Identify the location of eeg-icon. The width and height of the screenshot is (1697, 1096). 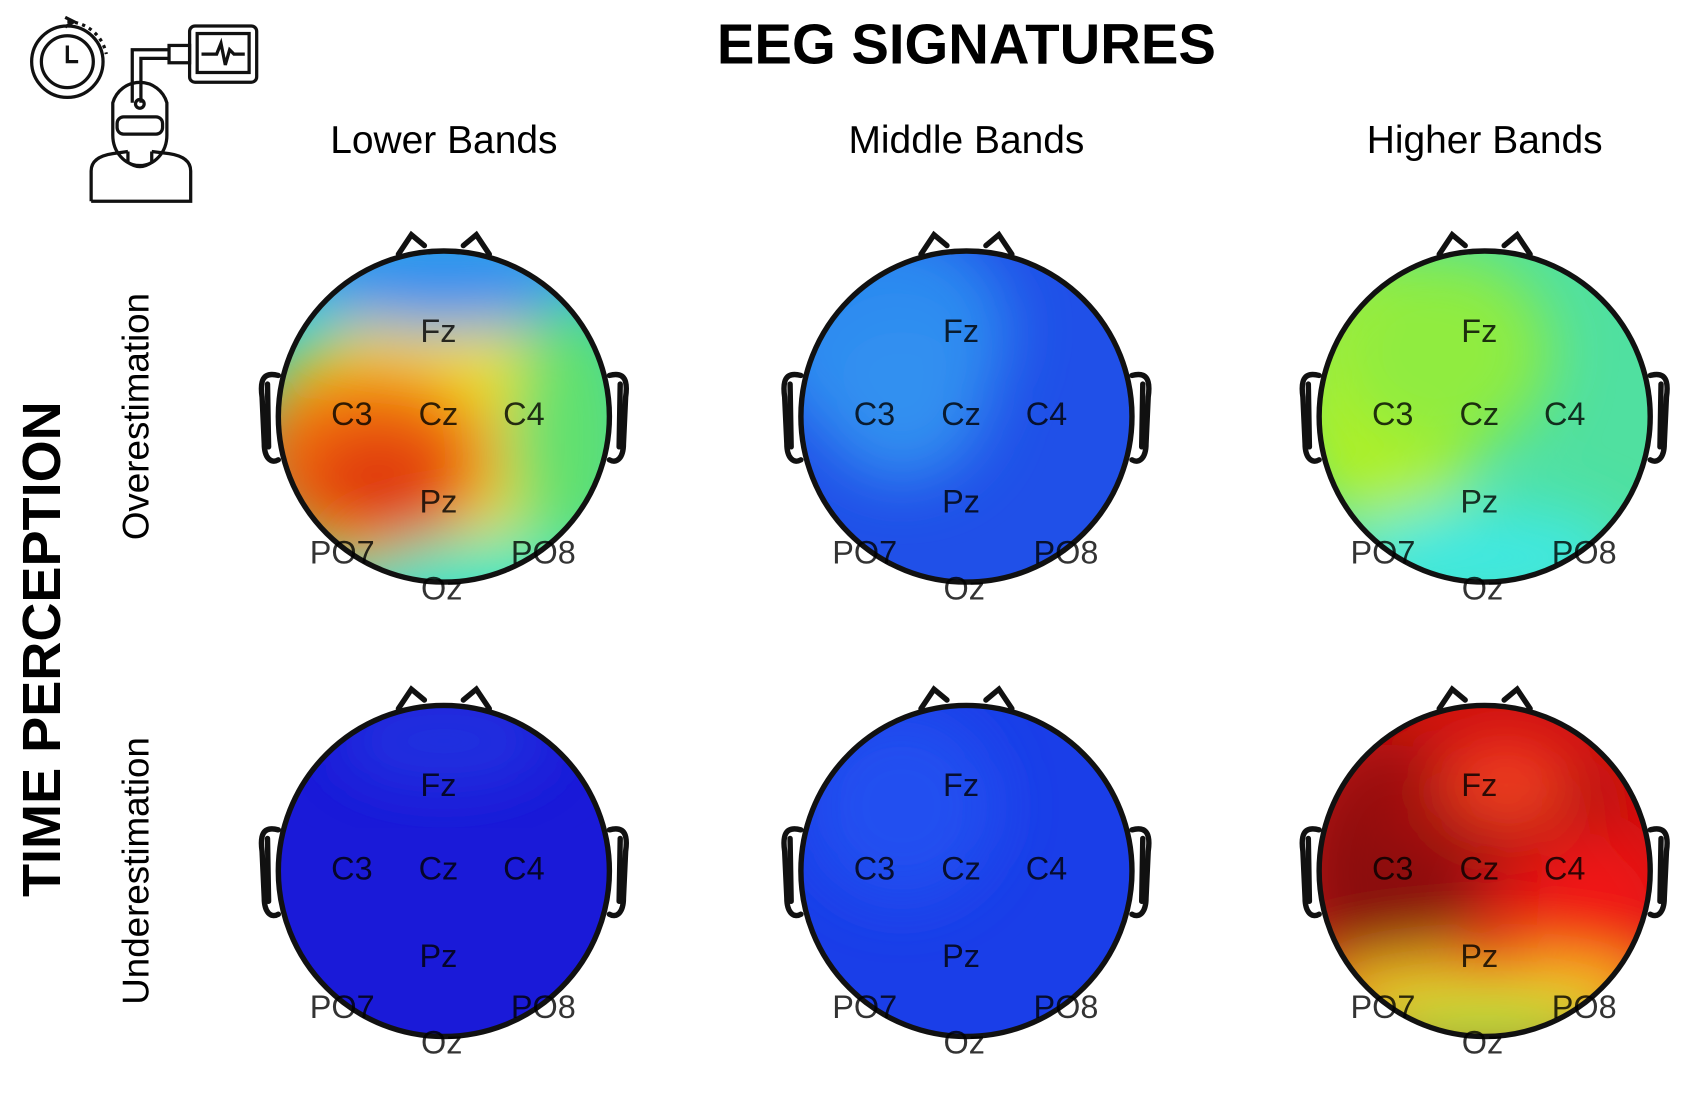
(144, 109).